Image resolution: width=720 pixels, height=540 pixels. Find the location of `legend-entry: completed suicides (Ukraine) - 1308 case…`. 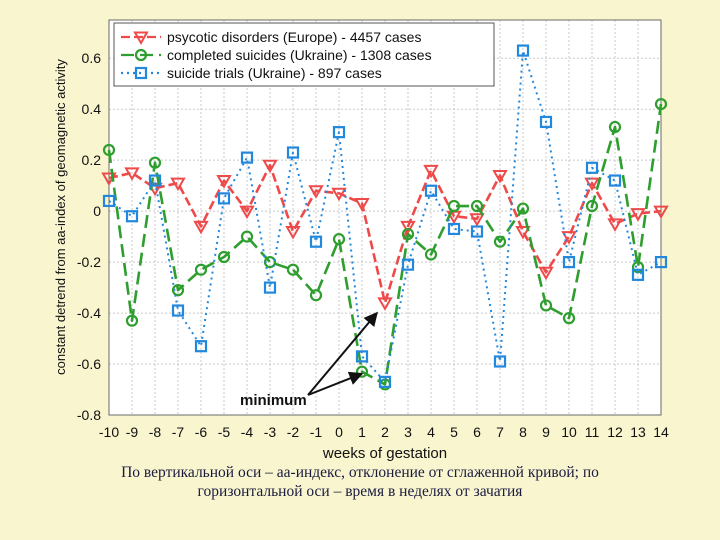

legend-entry: completed suicides (Ukraine) - 1308 case… is located at coordinates (276, 55).